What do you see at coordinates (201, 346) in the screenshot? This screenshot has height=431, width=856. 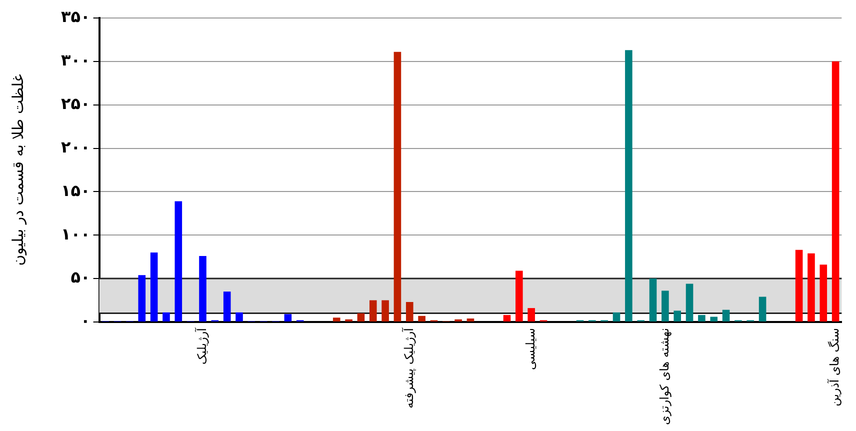 I see `x-tick-label: آرژیلیک` at bounding box center [201, 346].